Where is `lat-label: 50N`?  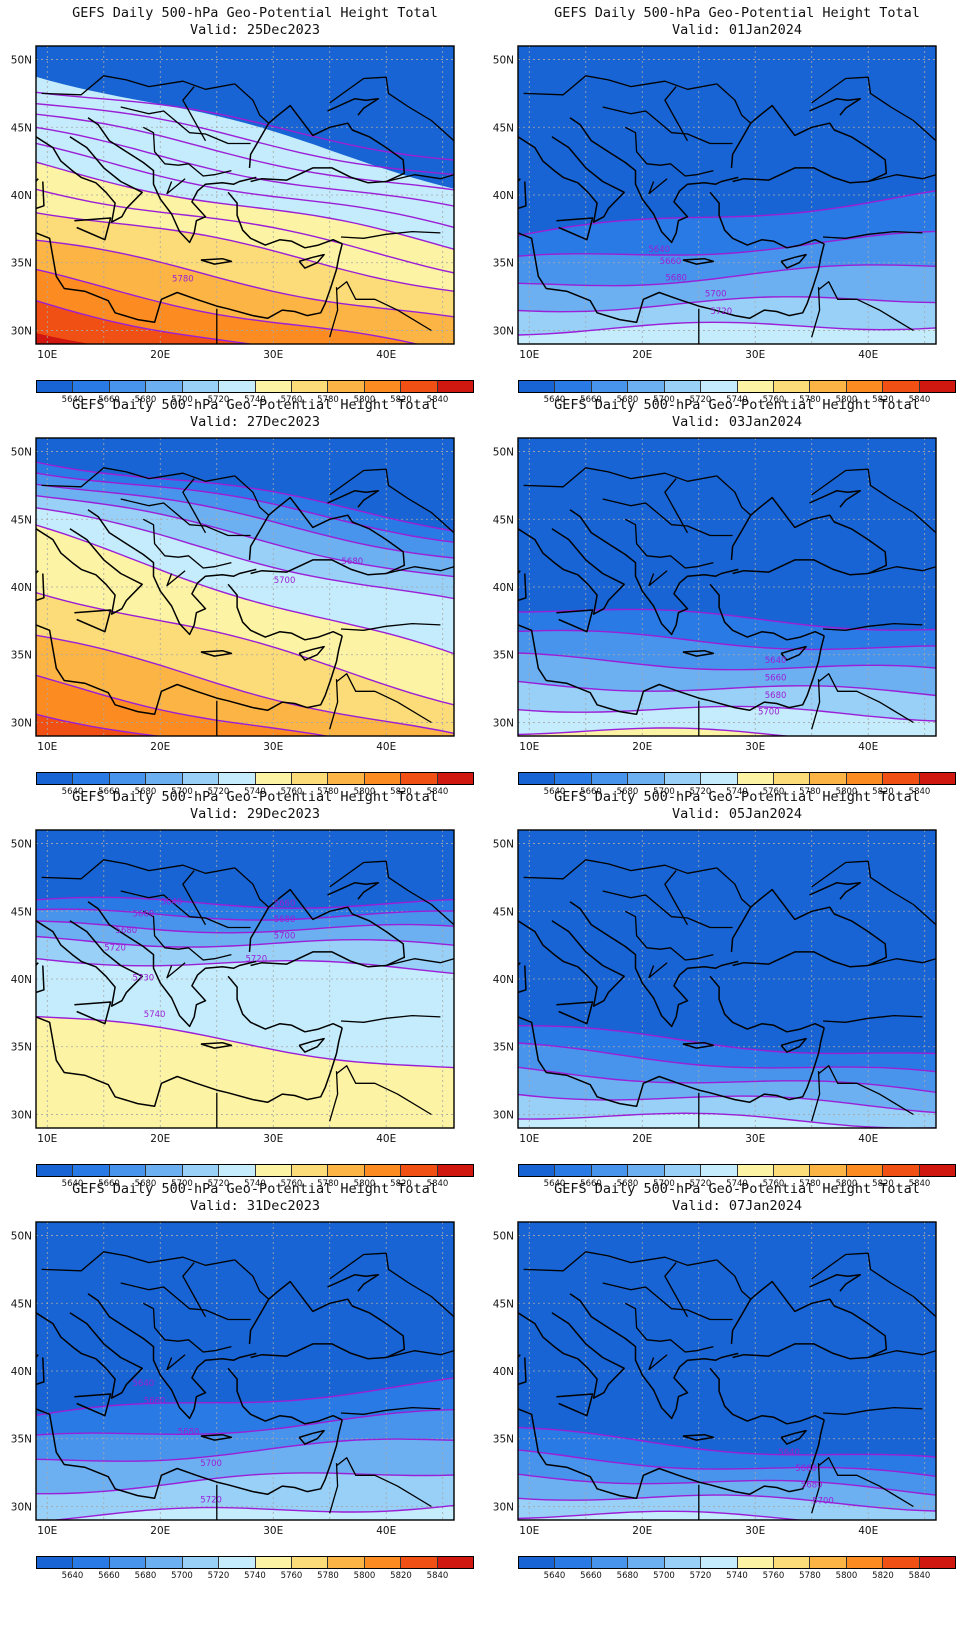 lat-label: 50N is located at coordinates (503, 61).